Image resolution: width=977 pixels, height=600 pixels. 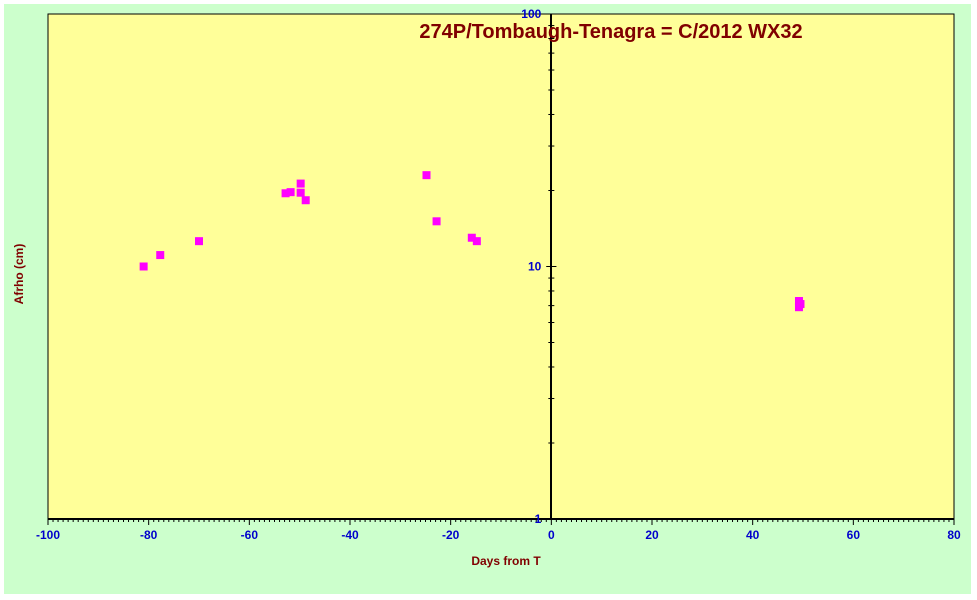 I want to click on y-tick-label: 10, so click(x=535, y=267).